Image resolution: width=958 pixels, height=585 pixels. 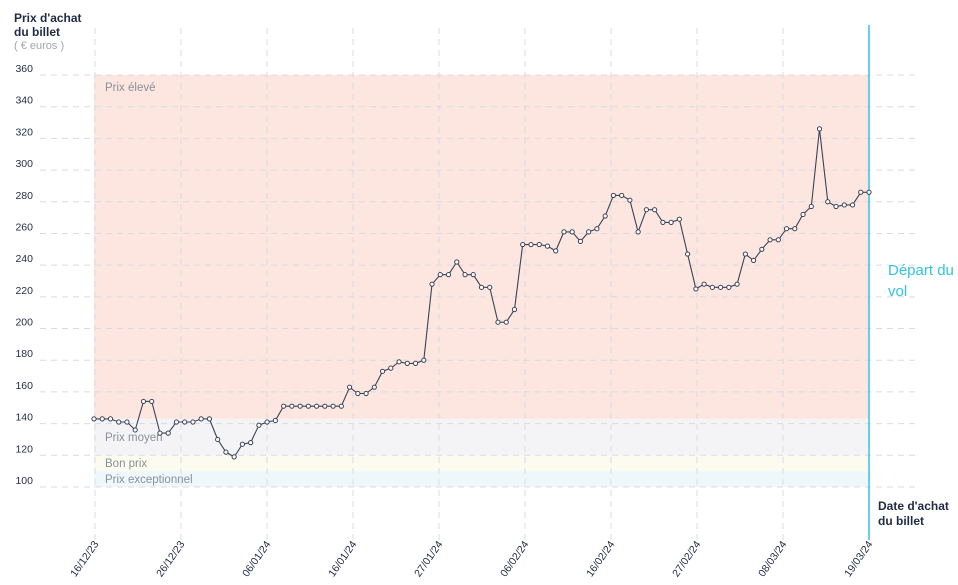 I want to click on x-tick-label: 08/03/24, so click(x=772, y=559).